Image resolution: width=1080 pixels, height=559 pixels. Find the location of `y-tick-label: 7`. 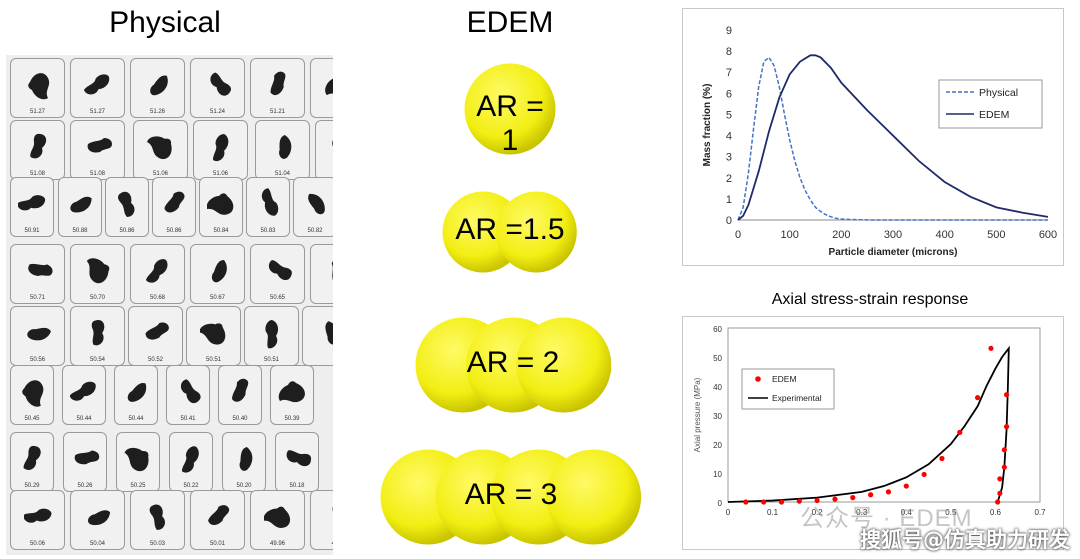

y-tick-label: 7 is located at coordinates (729, 73).